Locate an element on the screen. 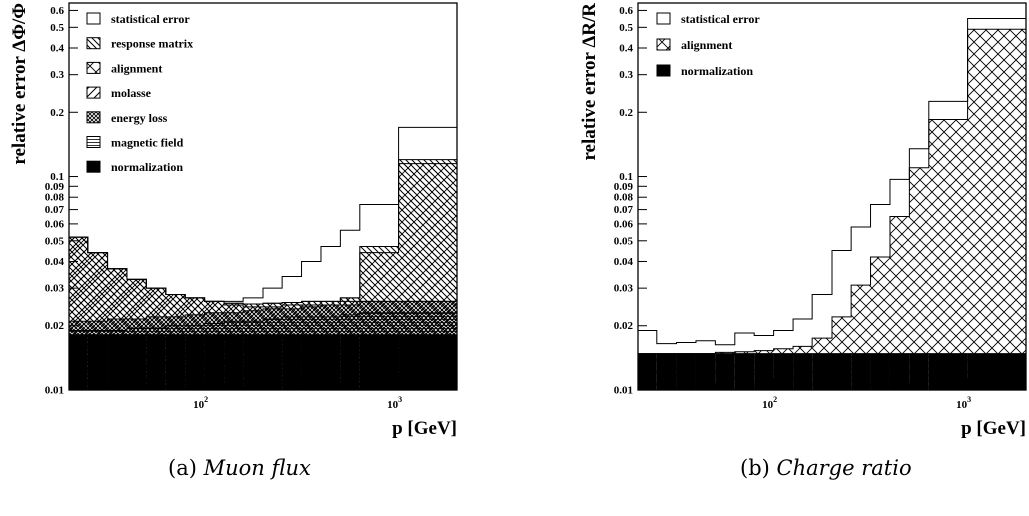  legend-label-molasse: molasse is located at coordinates (131, 93).